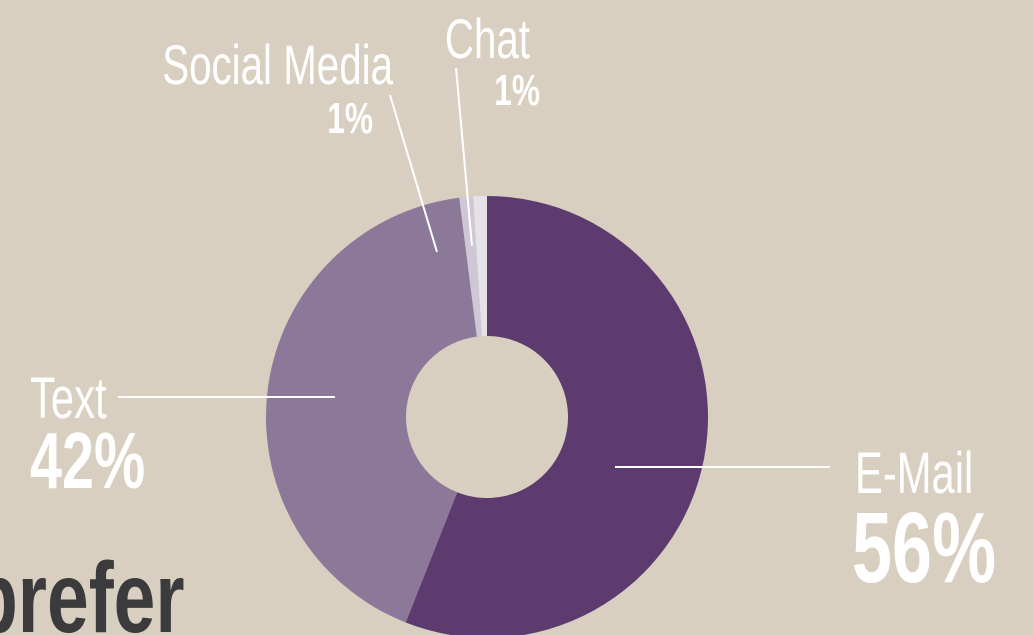  Describe the element at coordinates (924, 547) in the screenshot. I see `value-label: 56%` at that location.